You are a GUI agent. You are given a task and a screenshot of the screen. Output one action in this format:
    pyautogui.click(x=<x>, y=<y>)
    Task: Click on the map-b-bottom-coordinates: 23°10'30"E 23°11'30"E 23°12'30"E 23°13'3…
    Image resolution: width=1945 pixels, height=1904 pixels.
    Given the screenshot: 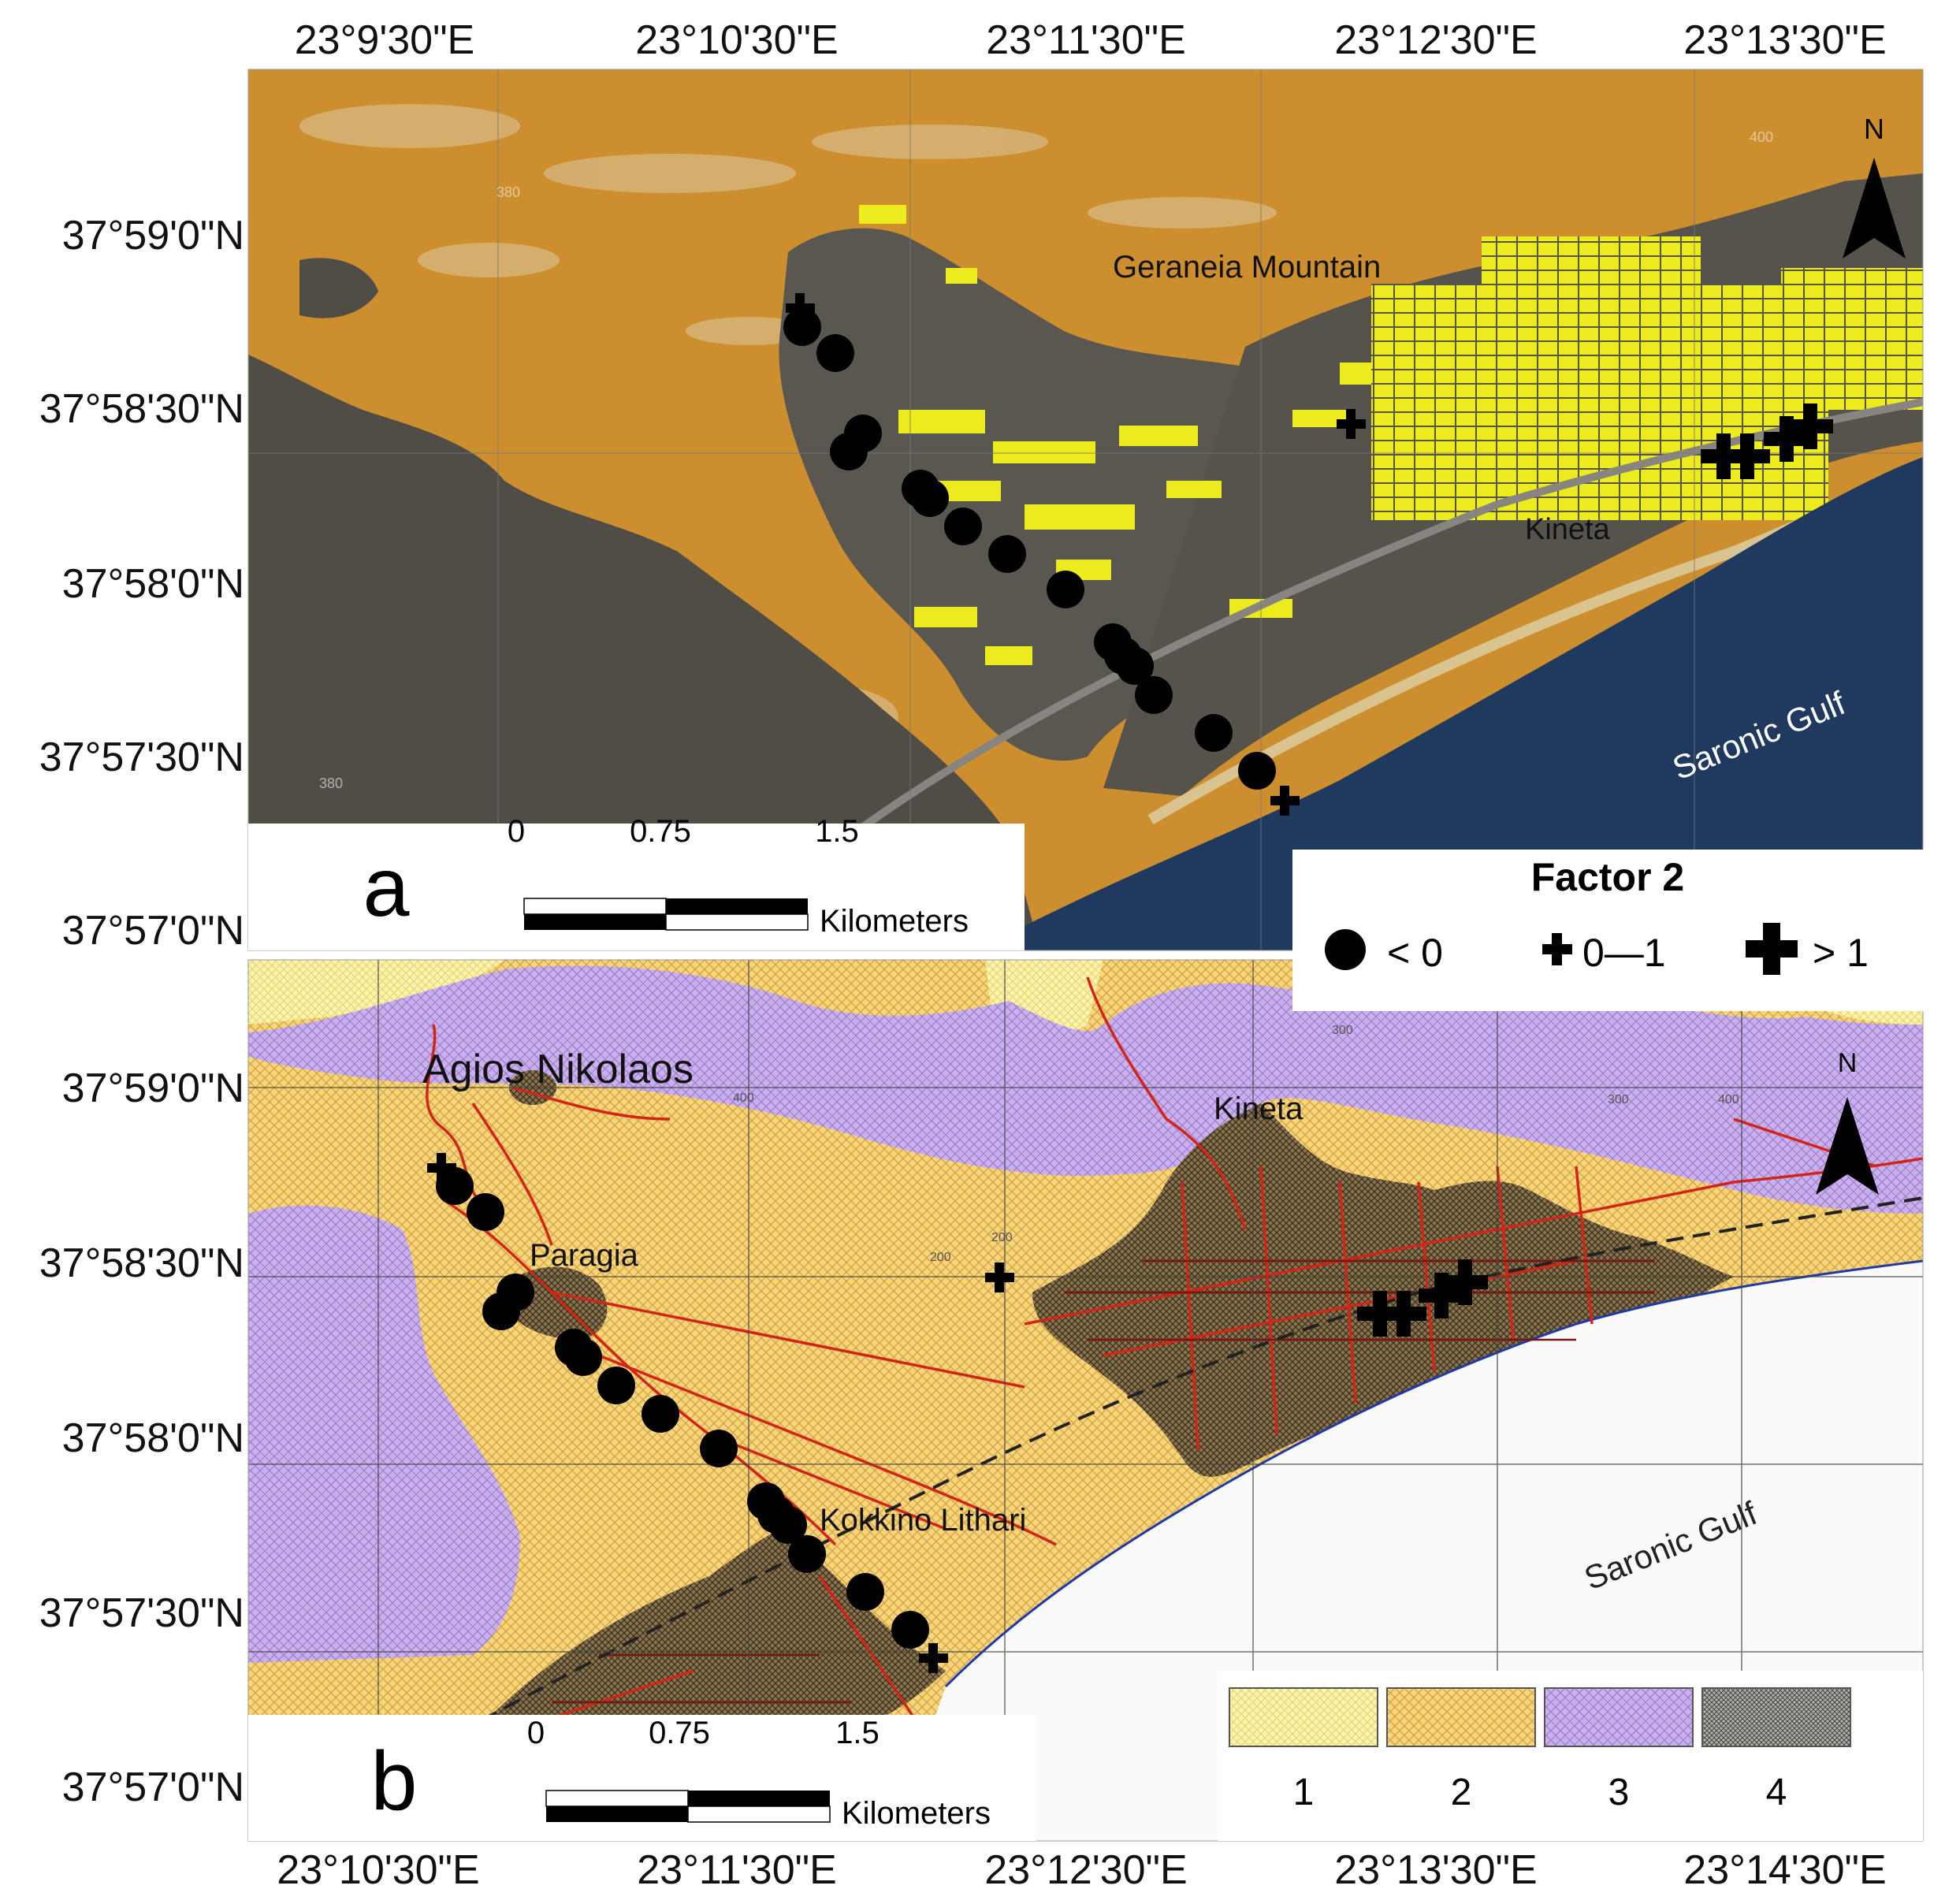 What is the action you would take?
    pyautogui.click(x=1081, y=1870)
    